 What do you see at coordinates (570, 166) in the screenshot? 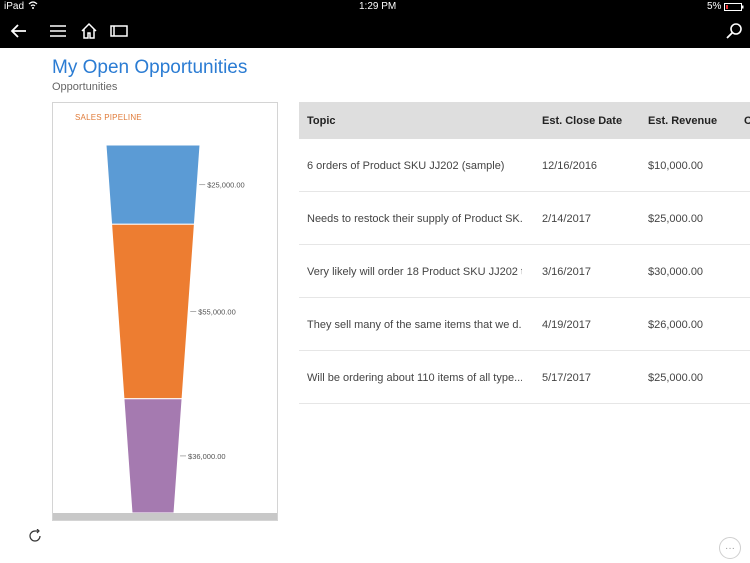
I see `row-close-date: 12/16/2016` at bounding box center [570, 166].